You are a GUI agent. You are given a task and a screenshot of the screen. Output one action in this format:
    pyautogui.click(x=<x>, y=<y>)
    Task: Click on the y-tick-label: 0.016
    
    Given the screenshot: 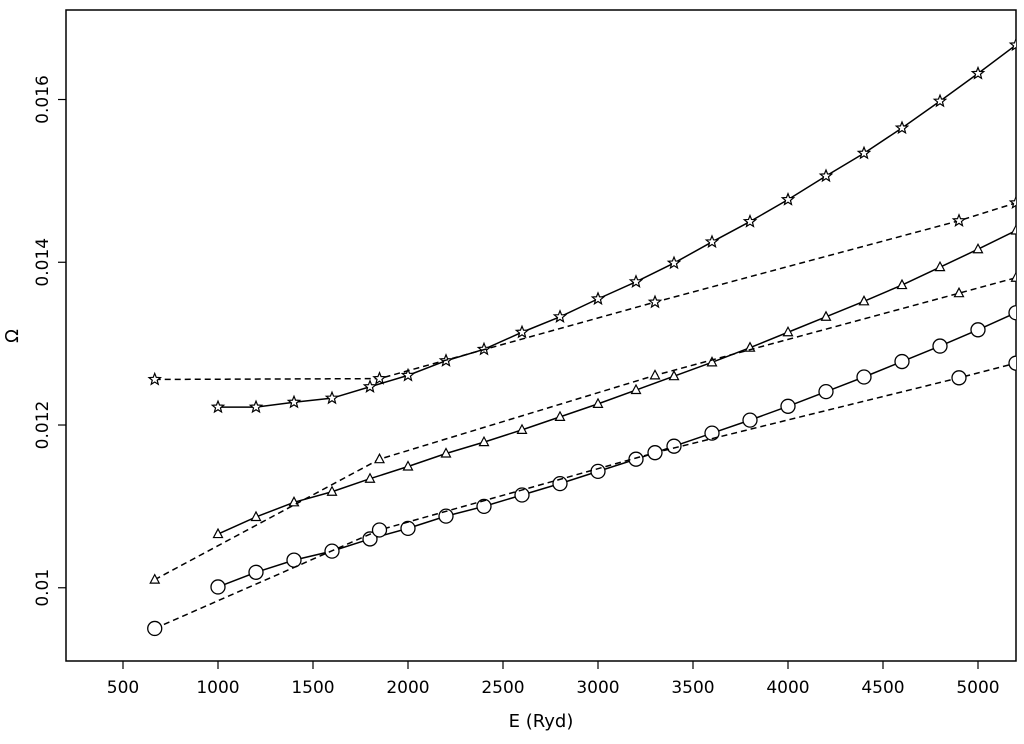 What is the action you would take?
    pyautogui.click(x=43, y=99)
    